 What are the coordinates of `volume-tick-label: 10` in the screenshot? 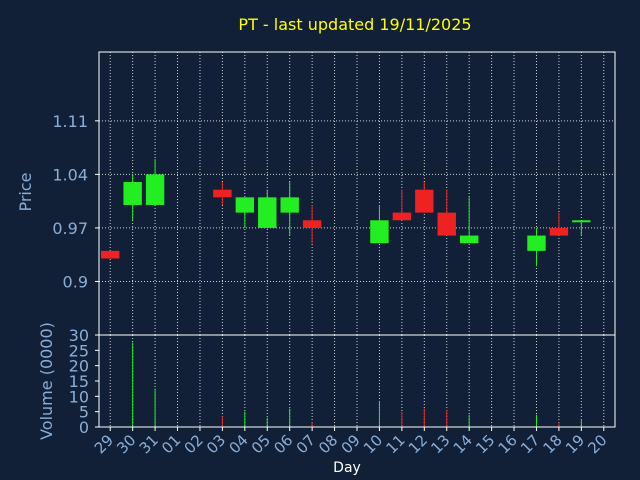 It's located at (79, 396).